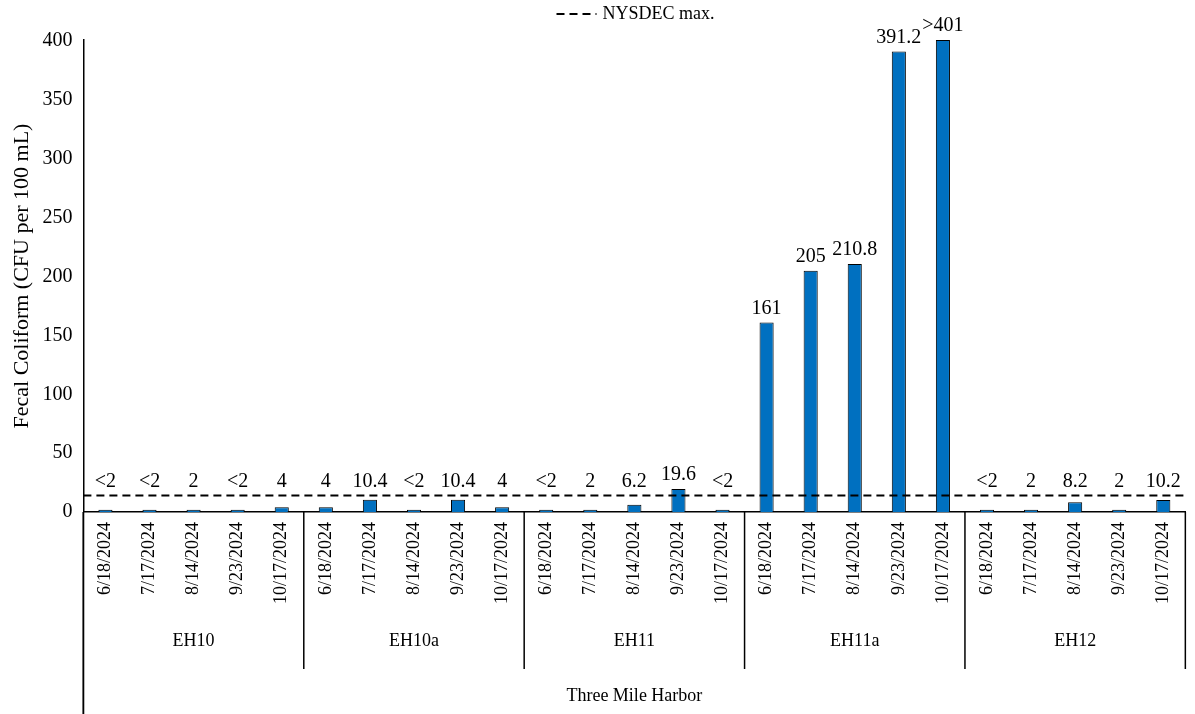 The width and height of the screenshot is (1195, 714). I want to click on text: EH11, so click(634, 639).